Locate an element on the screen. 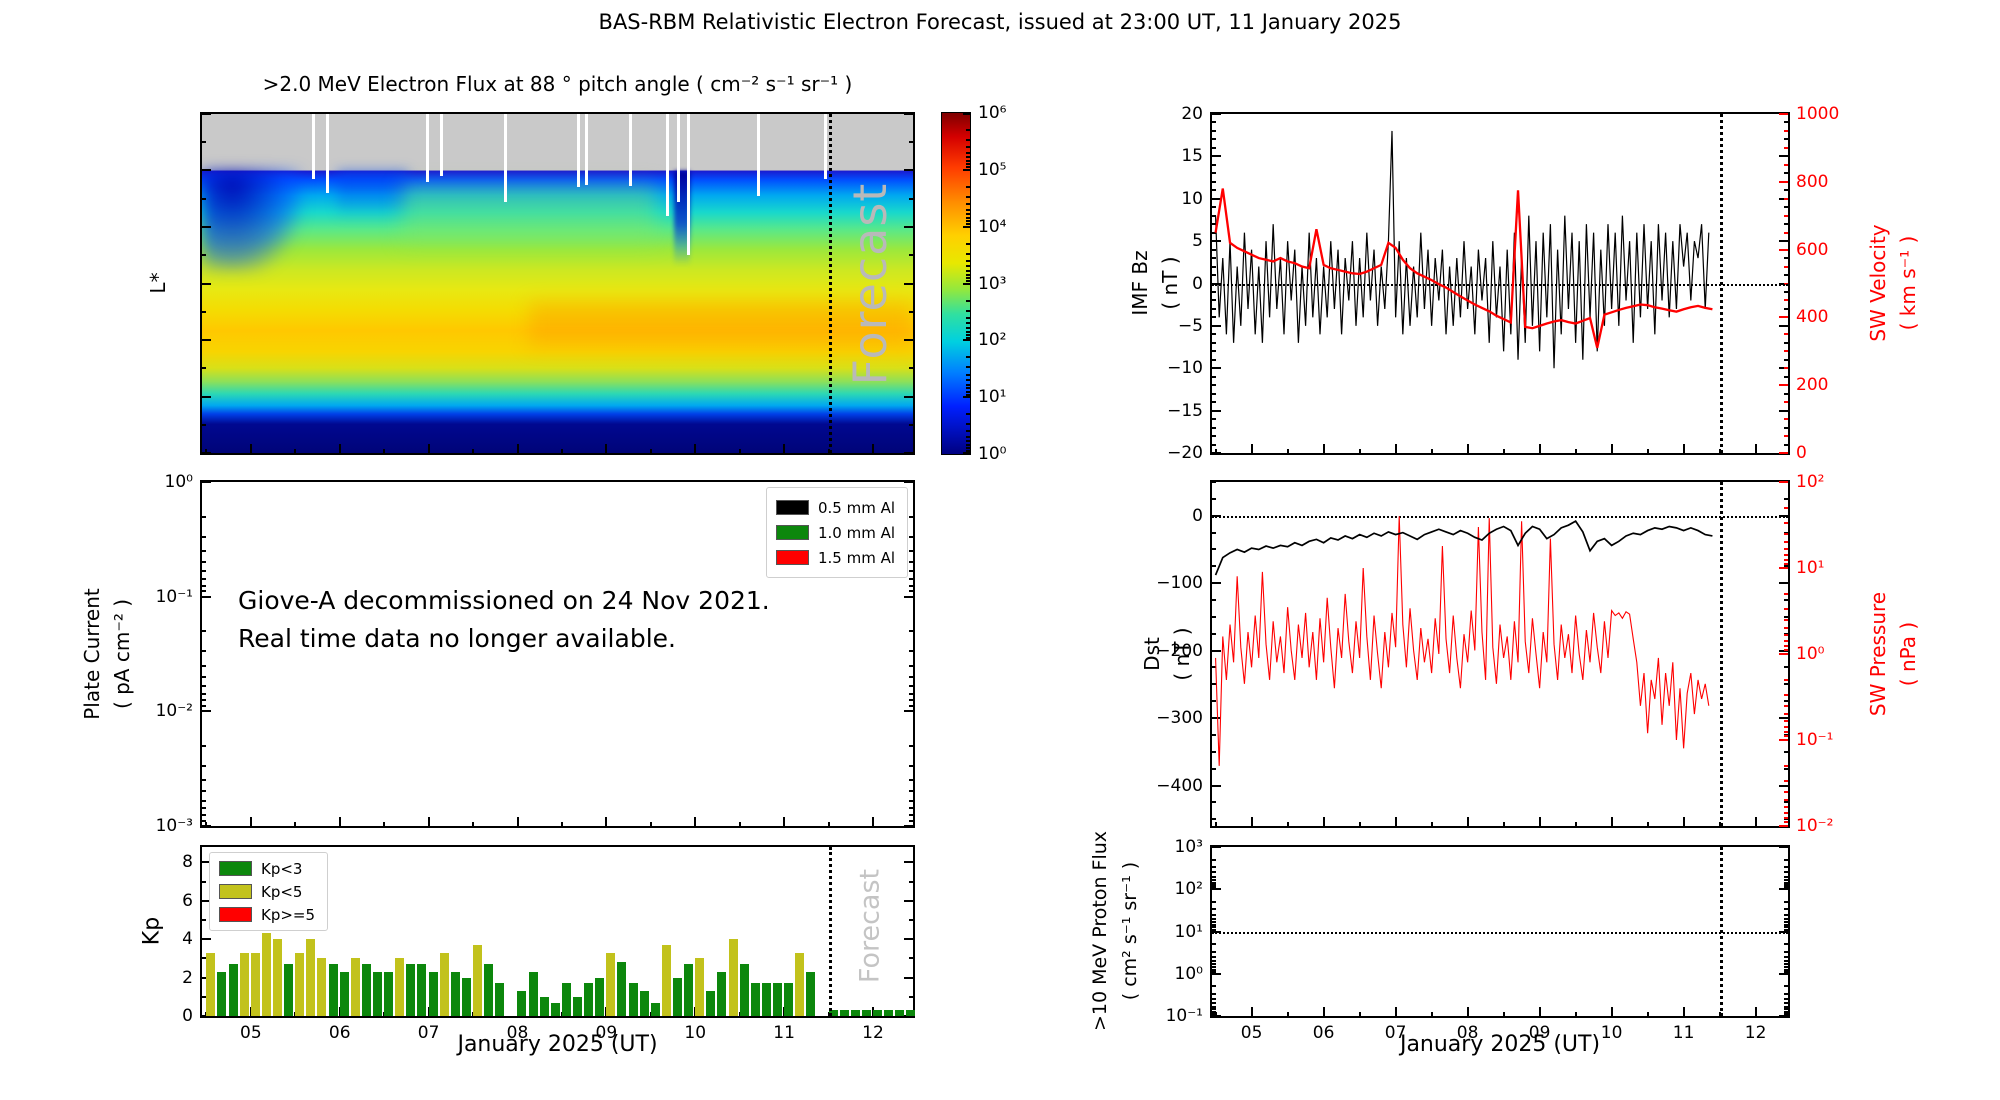  tick-label: 06 is located at coordinates (339, 1033).